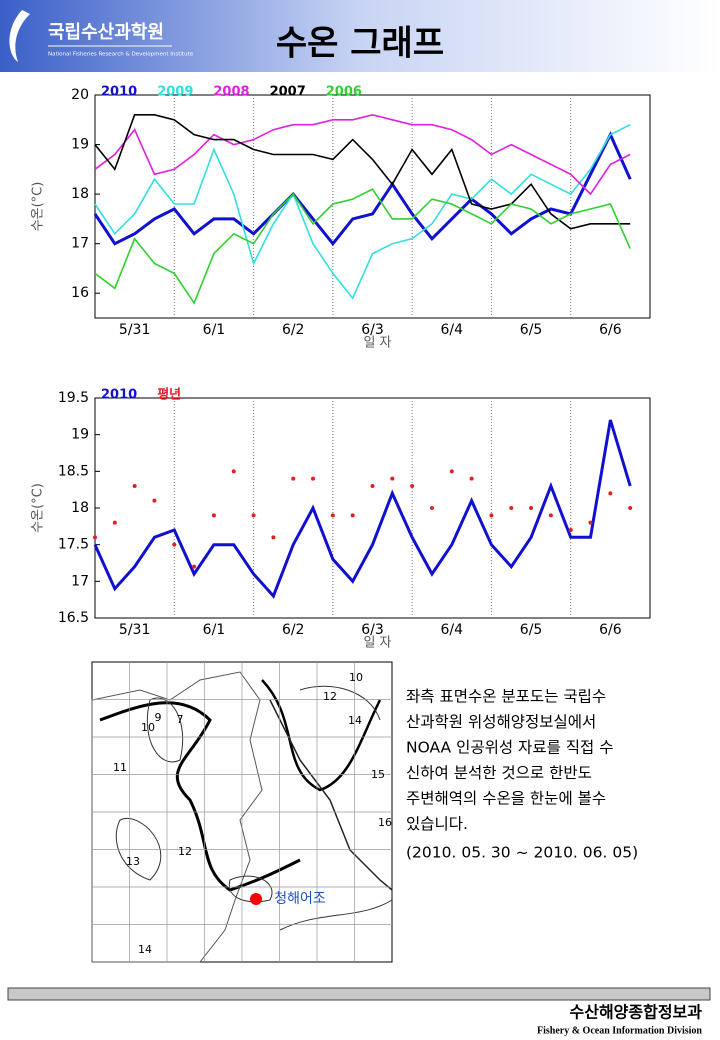  What do you see at coordinates (509, 748) in the screenshot?
I see `description-line: NOAA 인공위성 자료를 직접 수` at bounding box center [509, 748].